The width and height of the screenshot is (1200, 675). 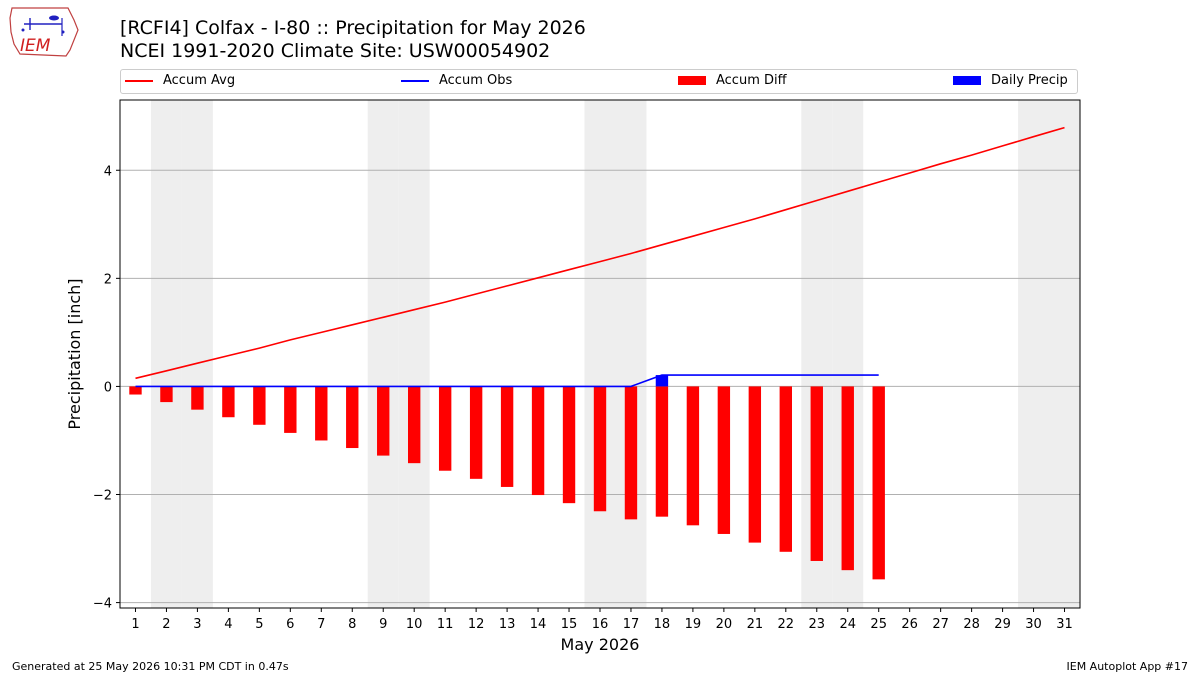 I want to click on x-tick-label-18: 18, so click(x=662, y=624).